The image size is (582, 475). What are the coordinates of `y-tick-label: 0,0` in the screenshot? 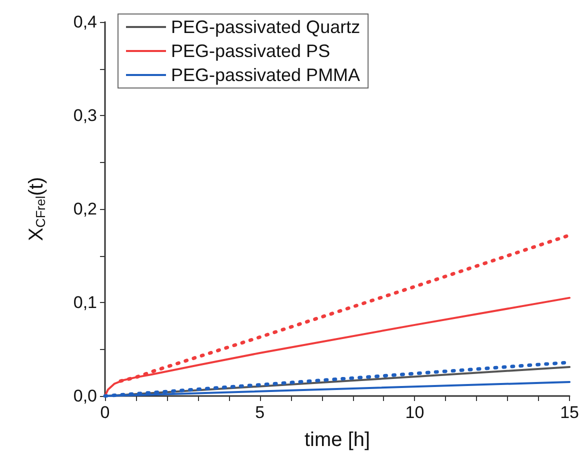 It's located at (85, 396).